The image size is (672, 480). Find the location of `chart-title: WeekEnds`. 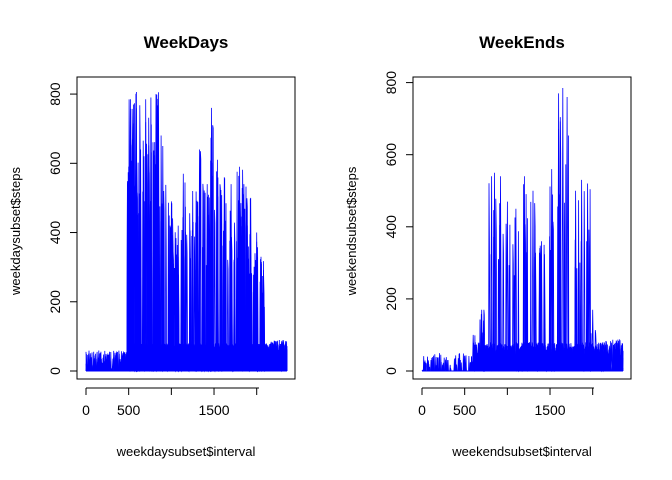

chart-title: WeekEnds is located at coordinates (522, 42).